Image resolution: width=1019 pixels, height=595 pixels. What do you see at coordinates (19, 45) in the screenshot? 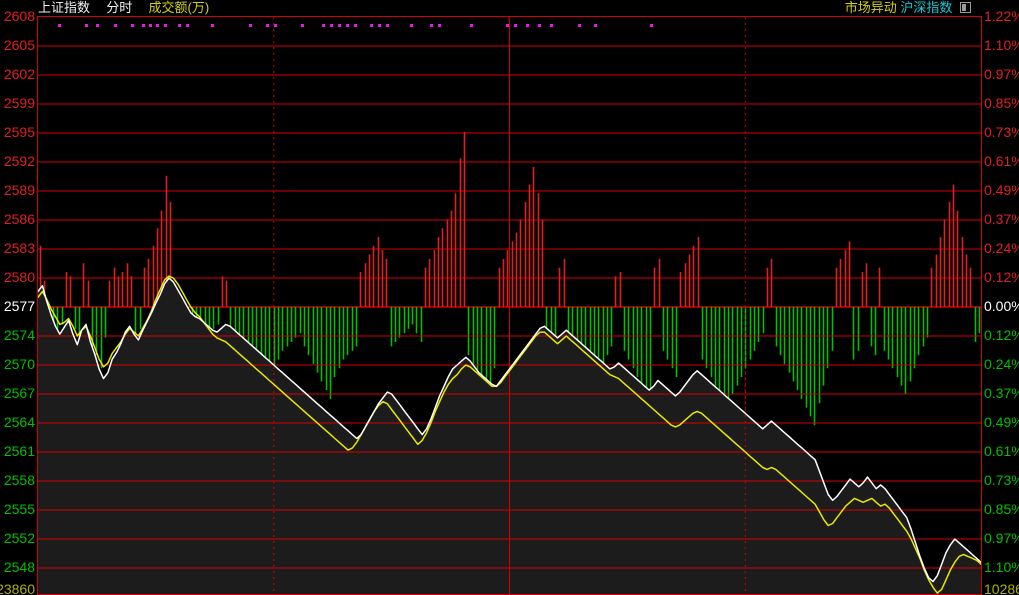
I see `price-axis-tick: 2605` at bounding box center [19, 45].